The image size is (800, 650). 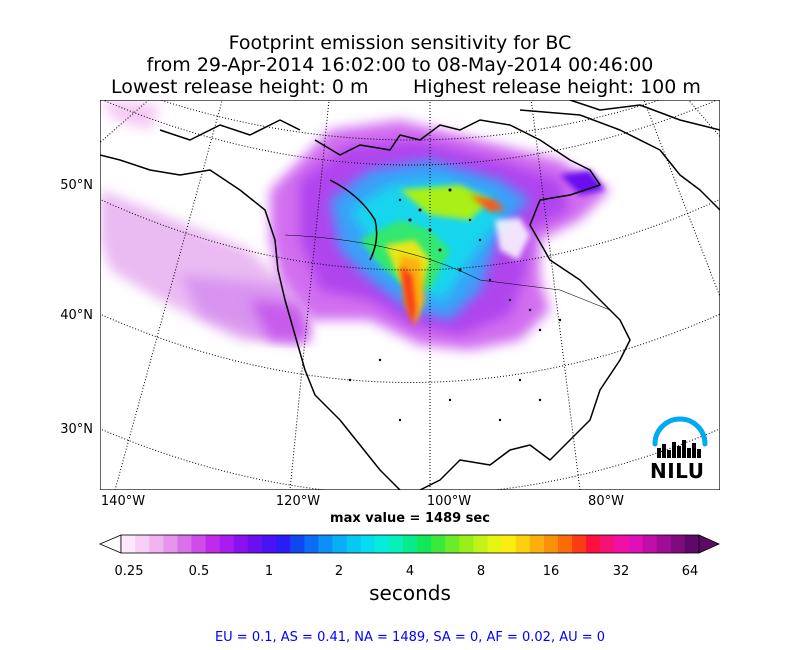 What do you see at coordinates (110, 544) in the screenshot?
I see `colorbar-under-arrow` at bounding box center [110, 544].